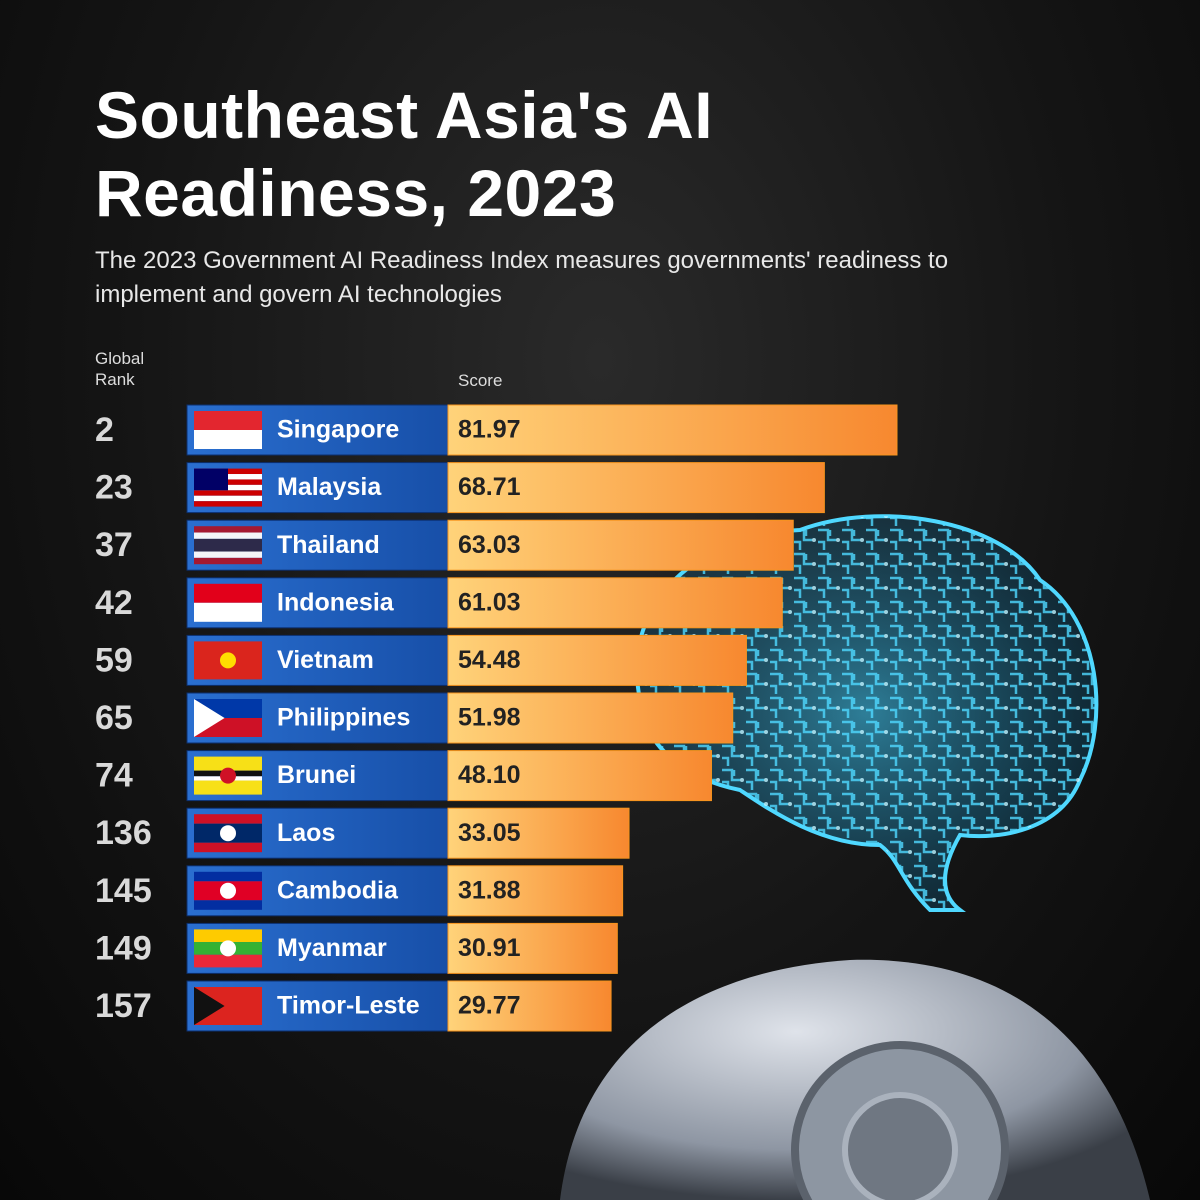  Describe the element at coordinates (489, 948) in the screenshot. I see `value-label: 30.91` at that location.